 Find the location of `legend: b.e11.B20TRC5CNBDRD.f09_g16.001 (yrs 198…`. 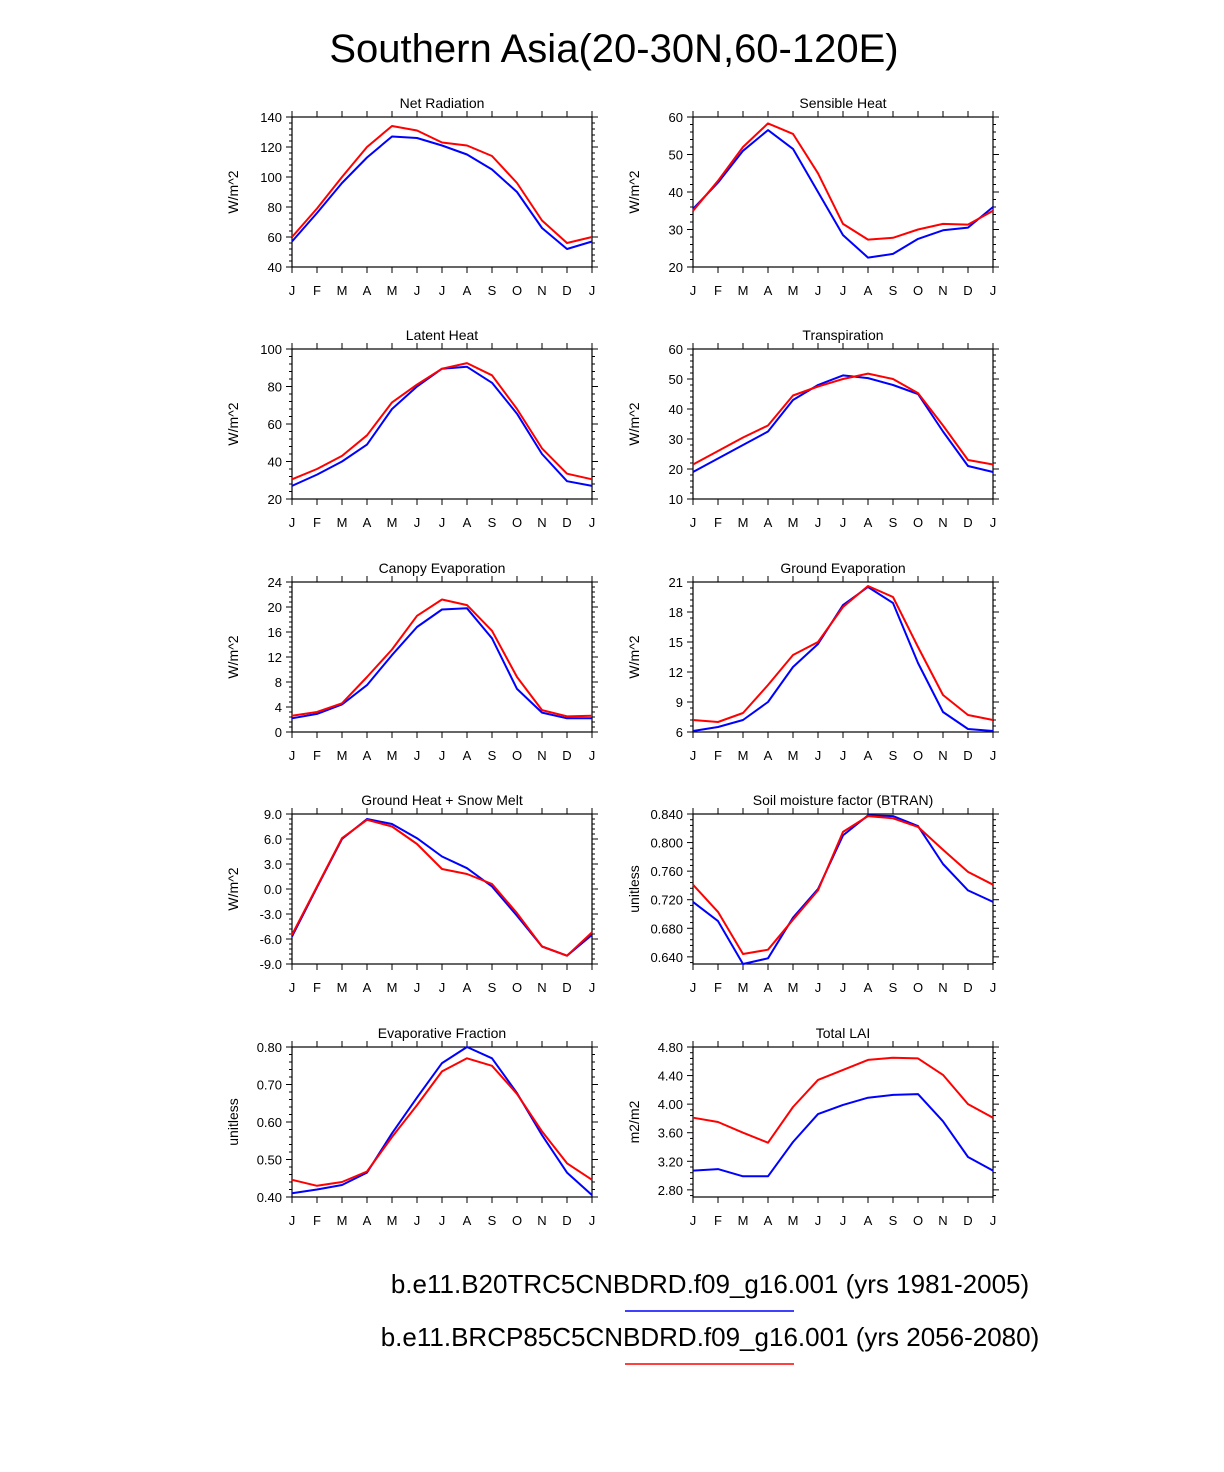

legend: b.e11.B20TRC5CNBDRD.f09_g16.001 (yrs 198… is located at coordinates (710, 1317).